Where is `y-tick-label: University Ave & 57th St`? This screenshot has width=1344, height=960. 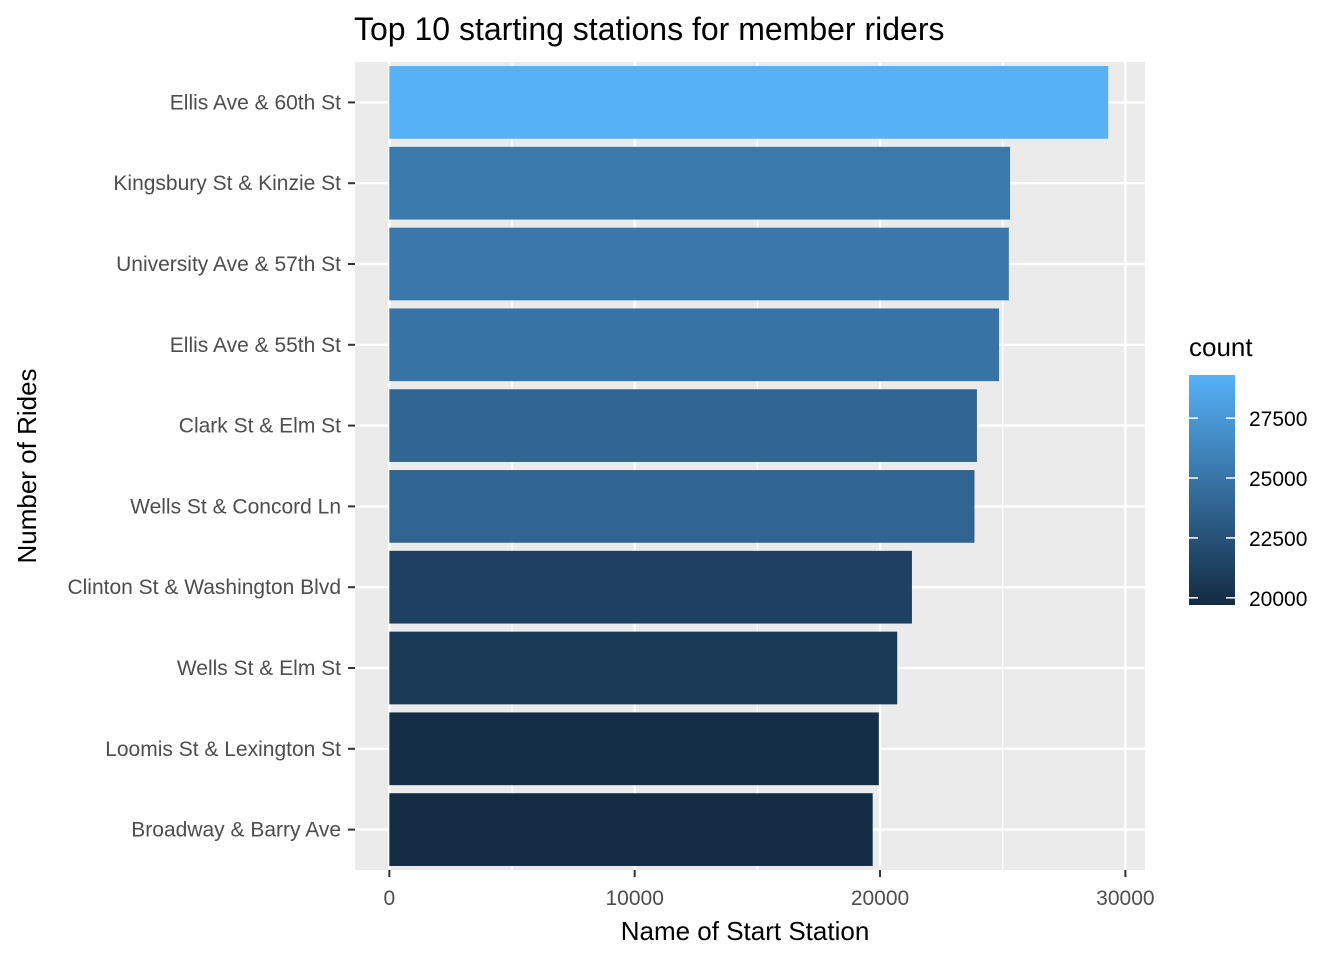 y-tick-label: University Ave & 57th St is located at coordinates (228, 264).